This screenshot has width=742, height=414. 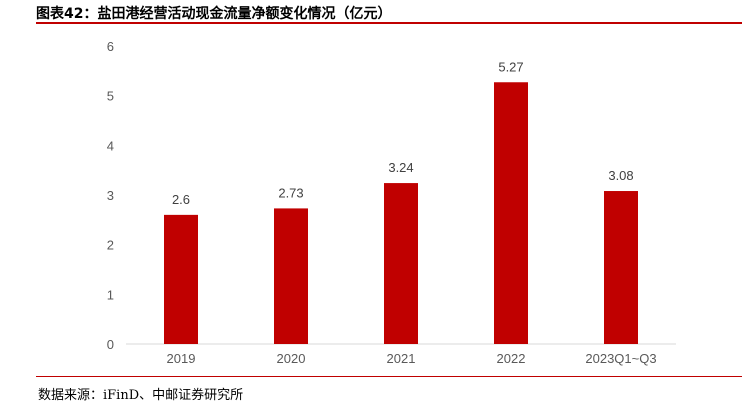 I want to click on bar-2022, so click(x=511, y=213).